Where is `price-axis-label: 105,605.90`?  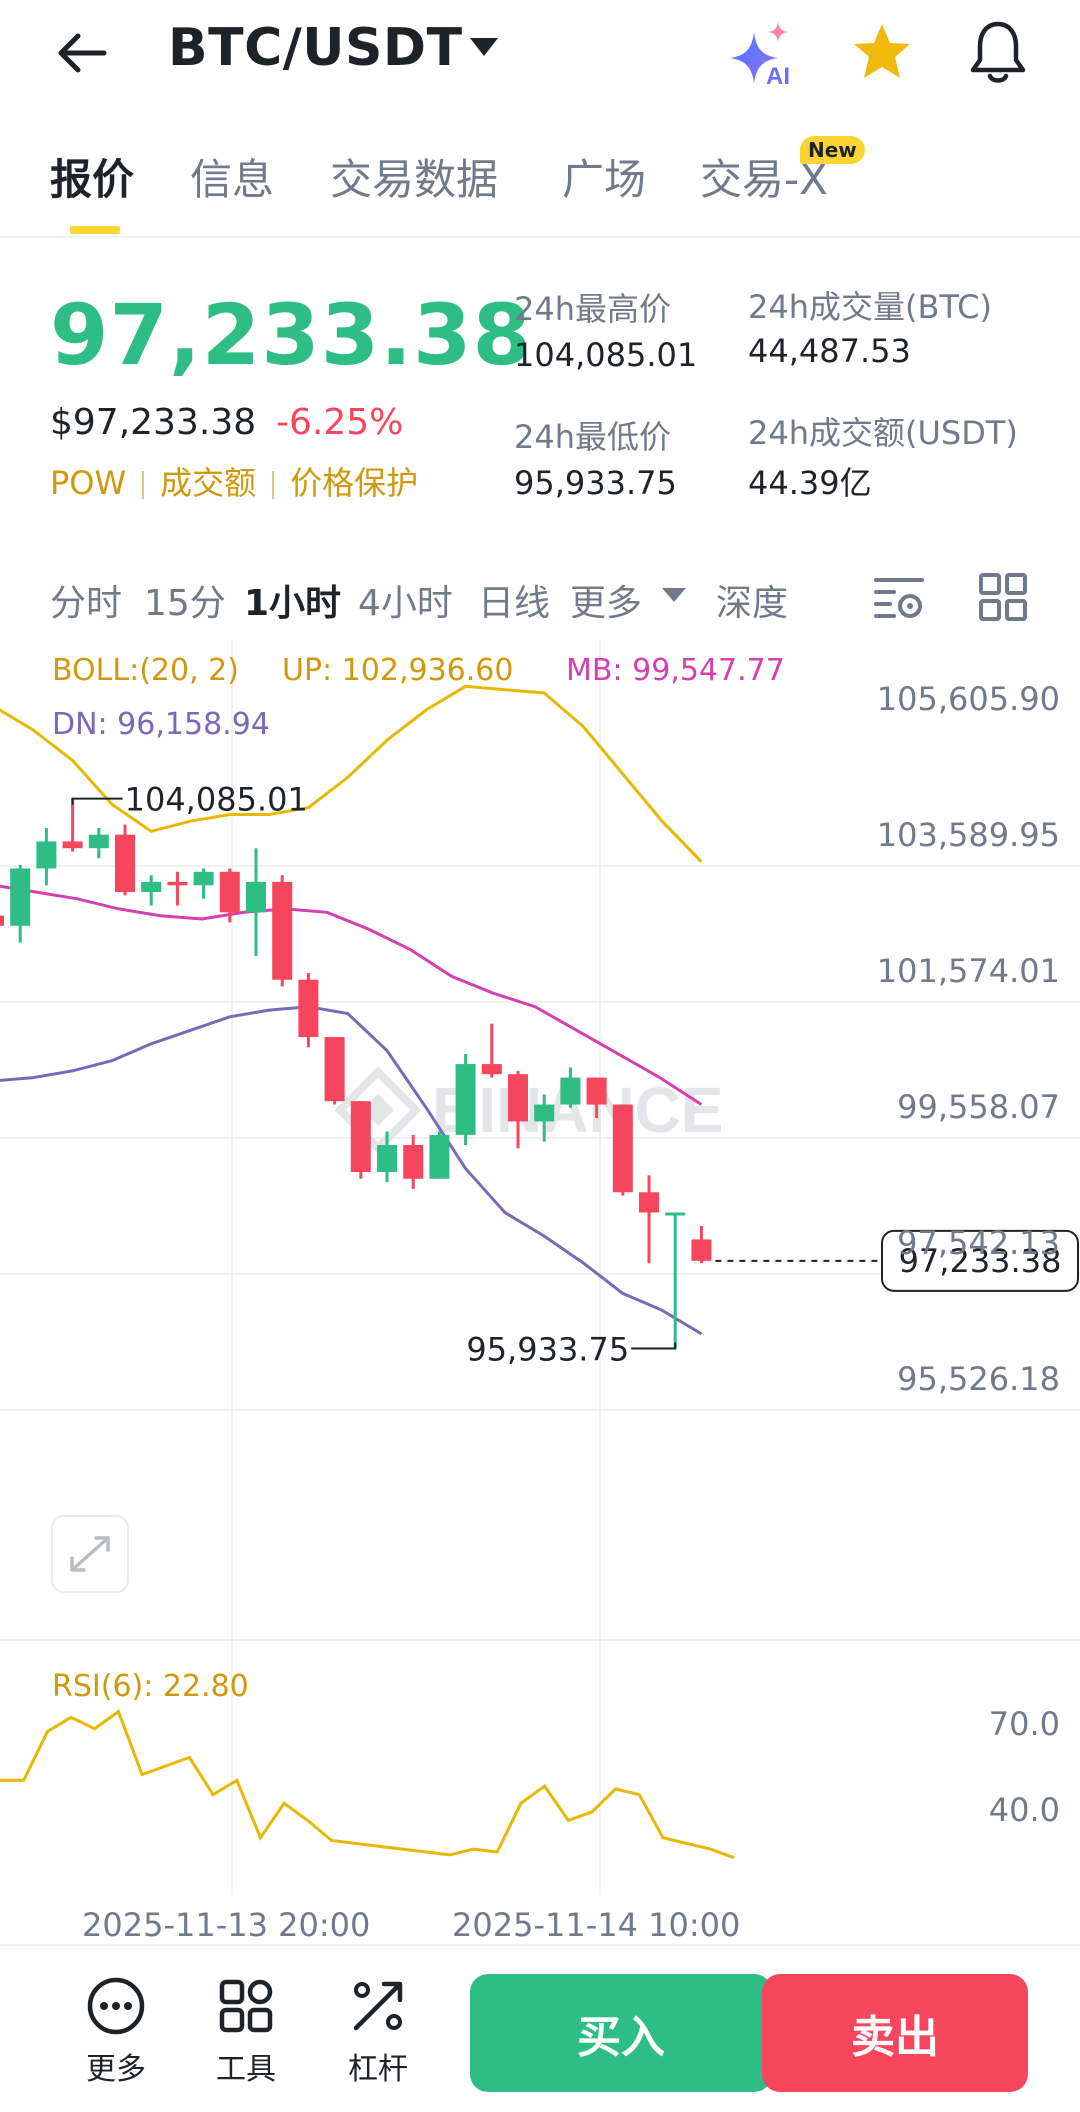 price-axis-label: 105,605.90 is located at coordinates (968, 699).